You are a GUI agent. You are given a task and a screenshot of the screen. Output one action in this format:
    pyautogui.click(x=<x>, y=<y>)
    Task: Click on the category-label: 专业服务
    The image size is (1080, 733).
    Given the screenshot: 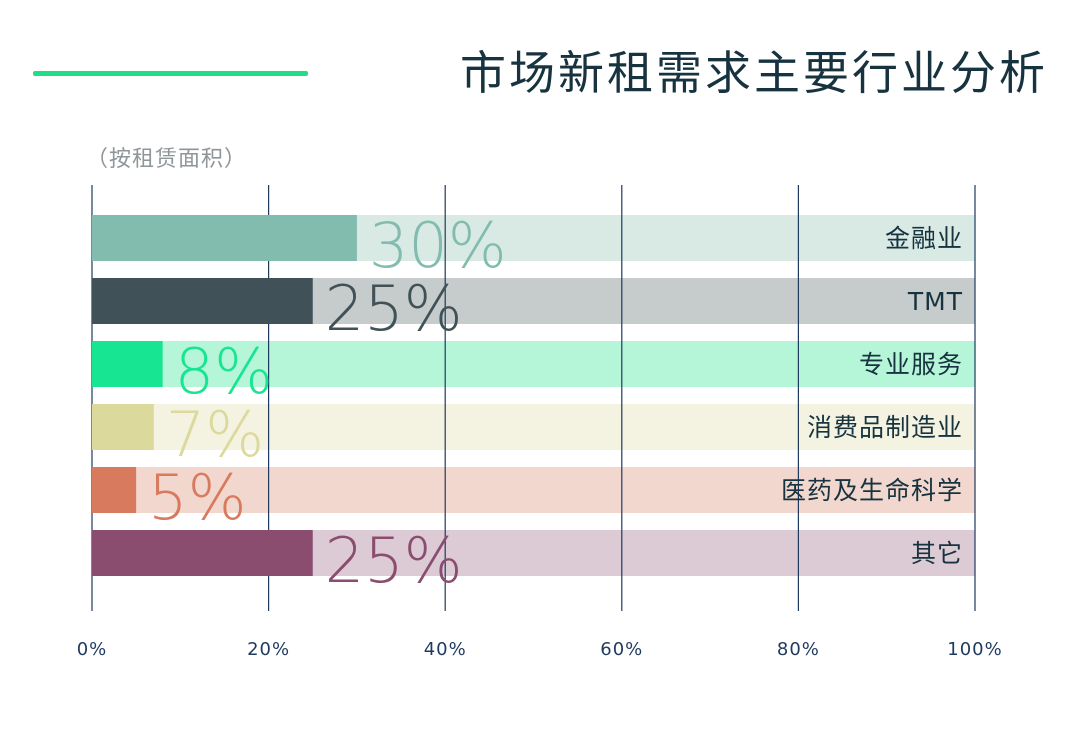 What is the action you would take?
    pyautogui.click(x=911, y=364)
    